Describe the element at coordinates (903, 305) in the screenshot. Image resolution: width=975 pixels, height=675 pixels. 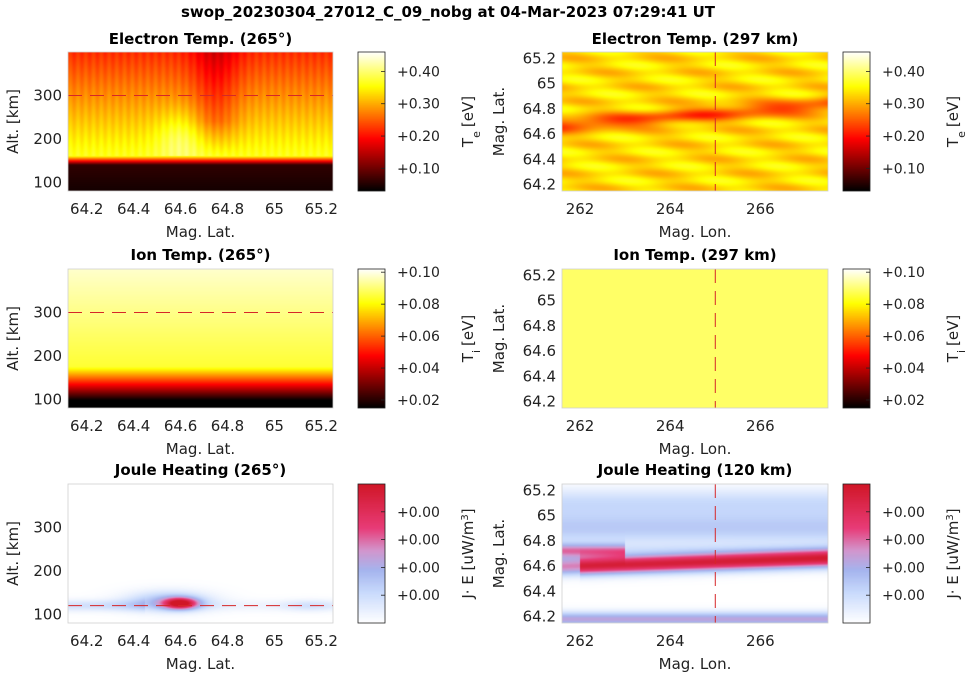
I see `colorbar-tick-label: +0.08` at that location.